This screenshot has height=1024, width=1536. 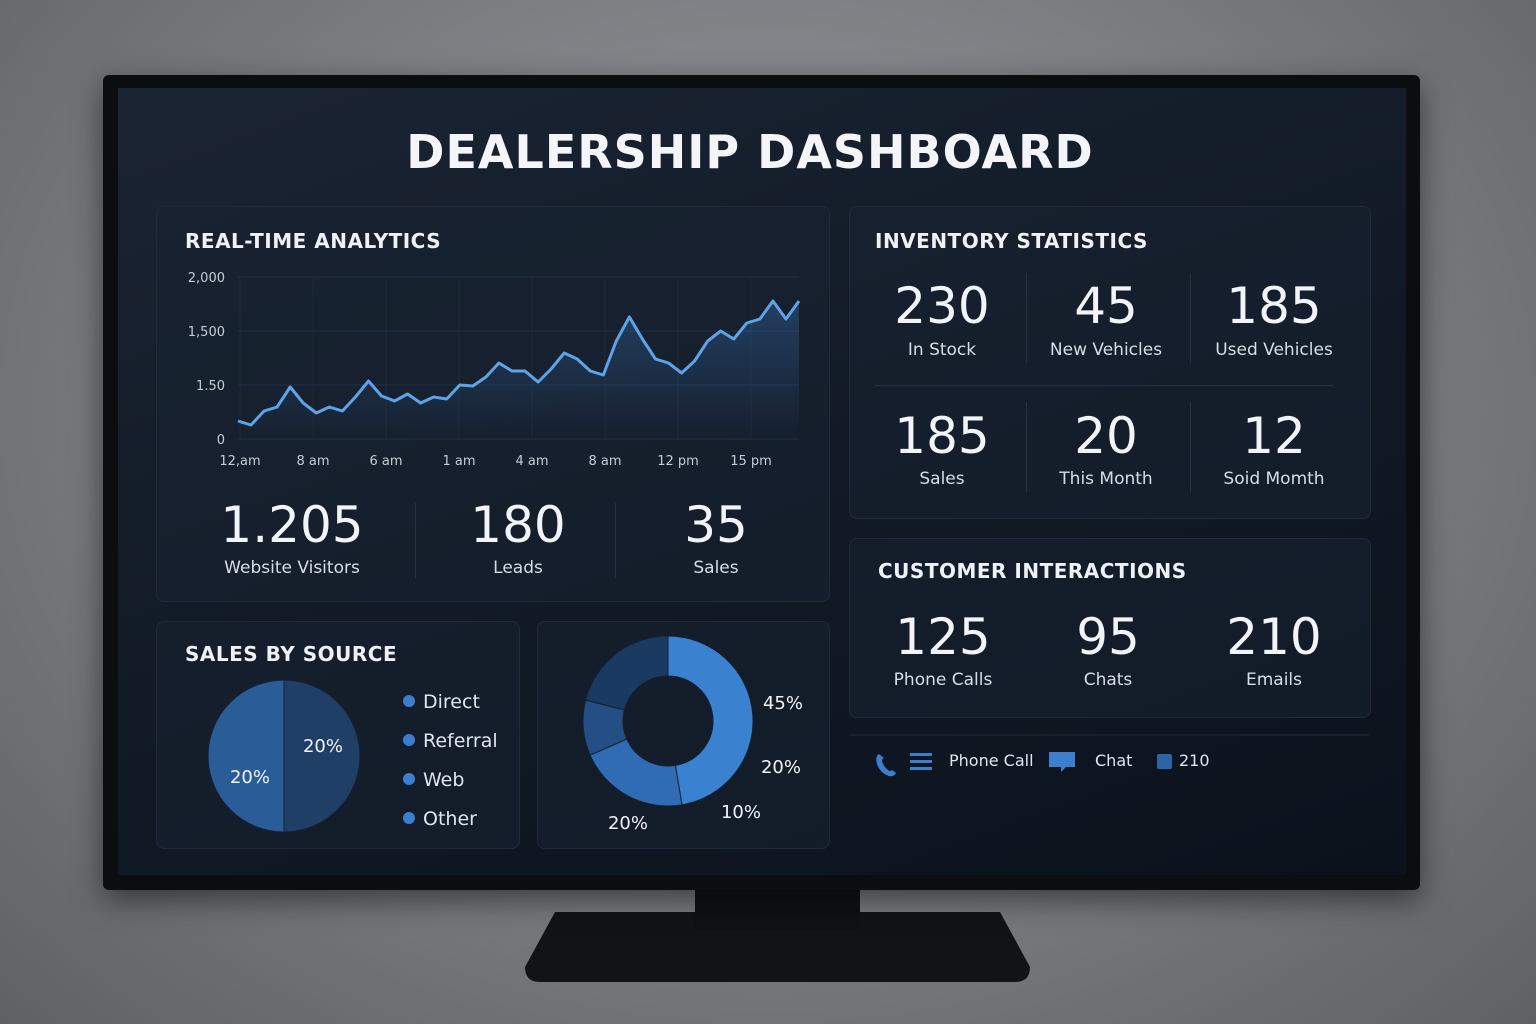 What do you see at coordinates (210, 386) in the screenshot?
I see `y-tick-label: 1.50` at bounding box center [210, 386].